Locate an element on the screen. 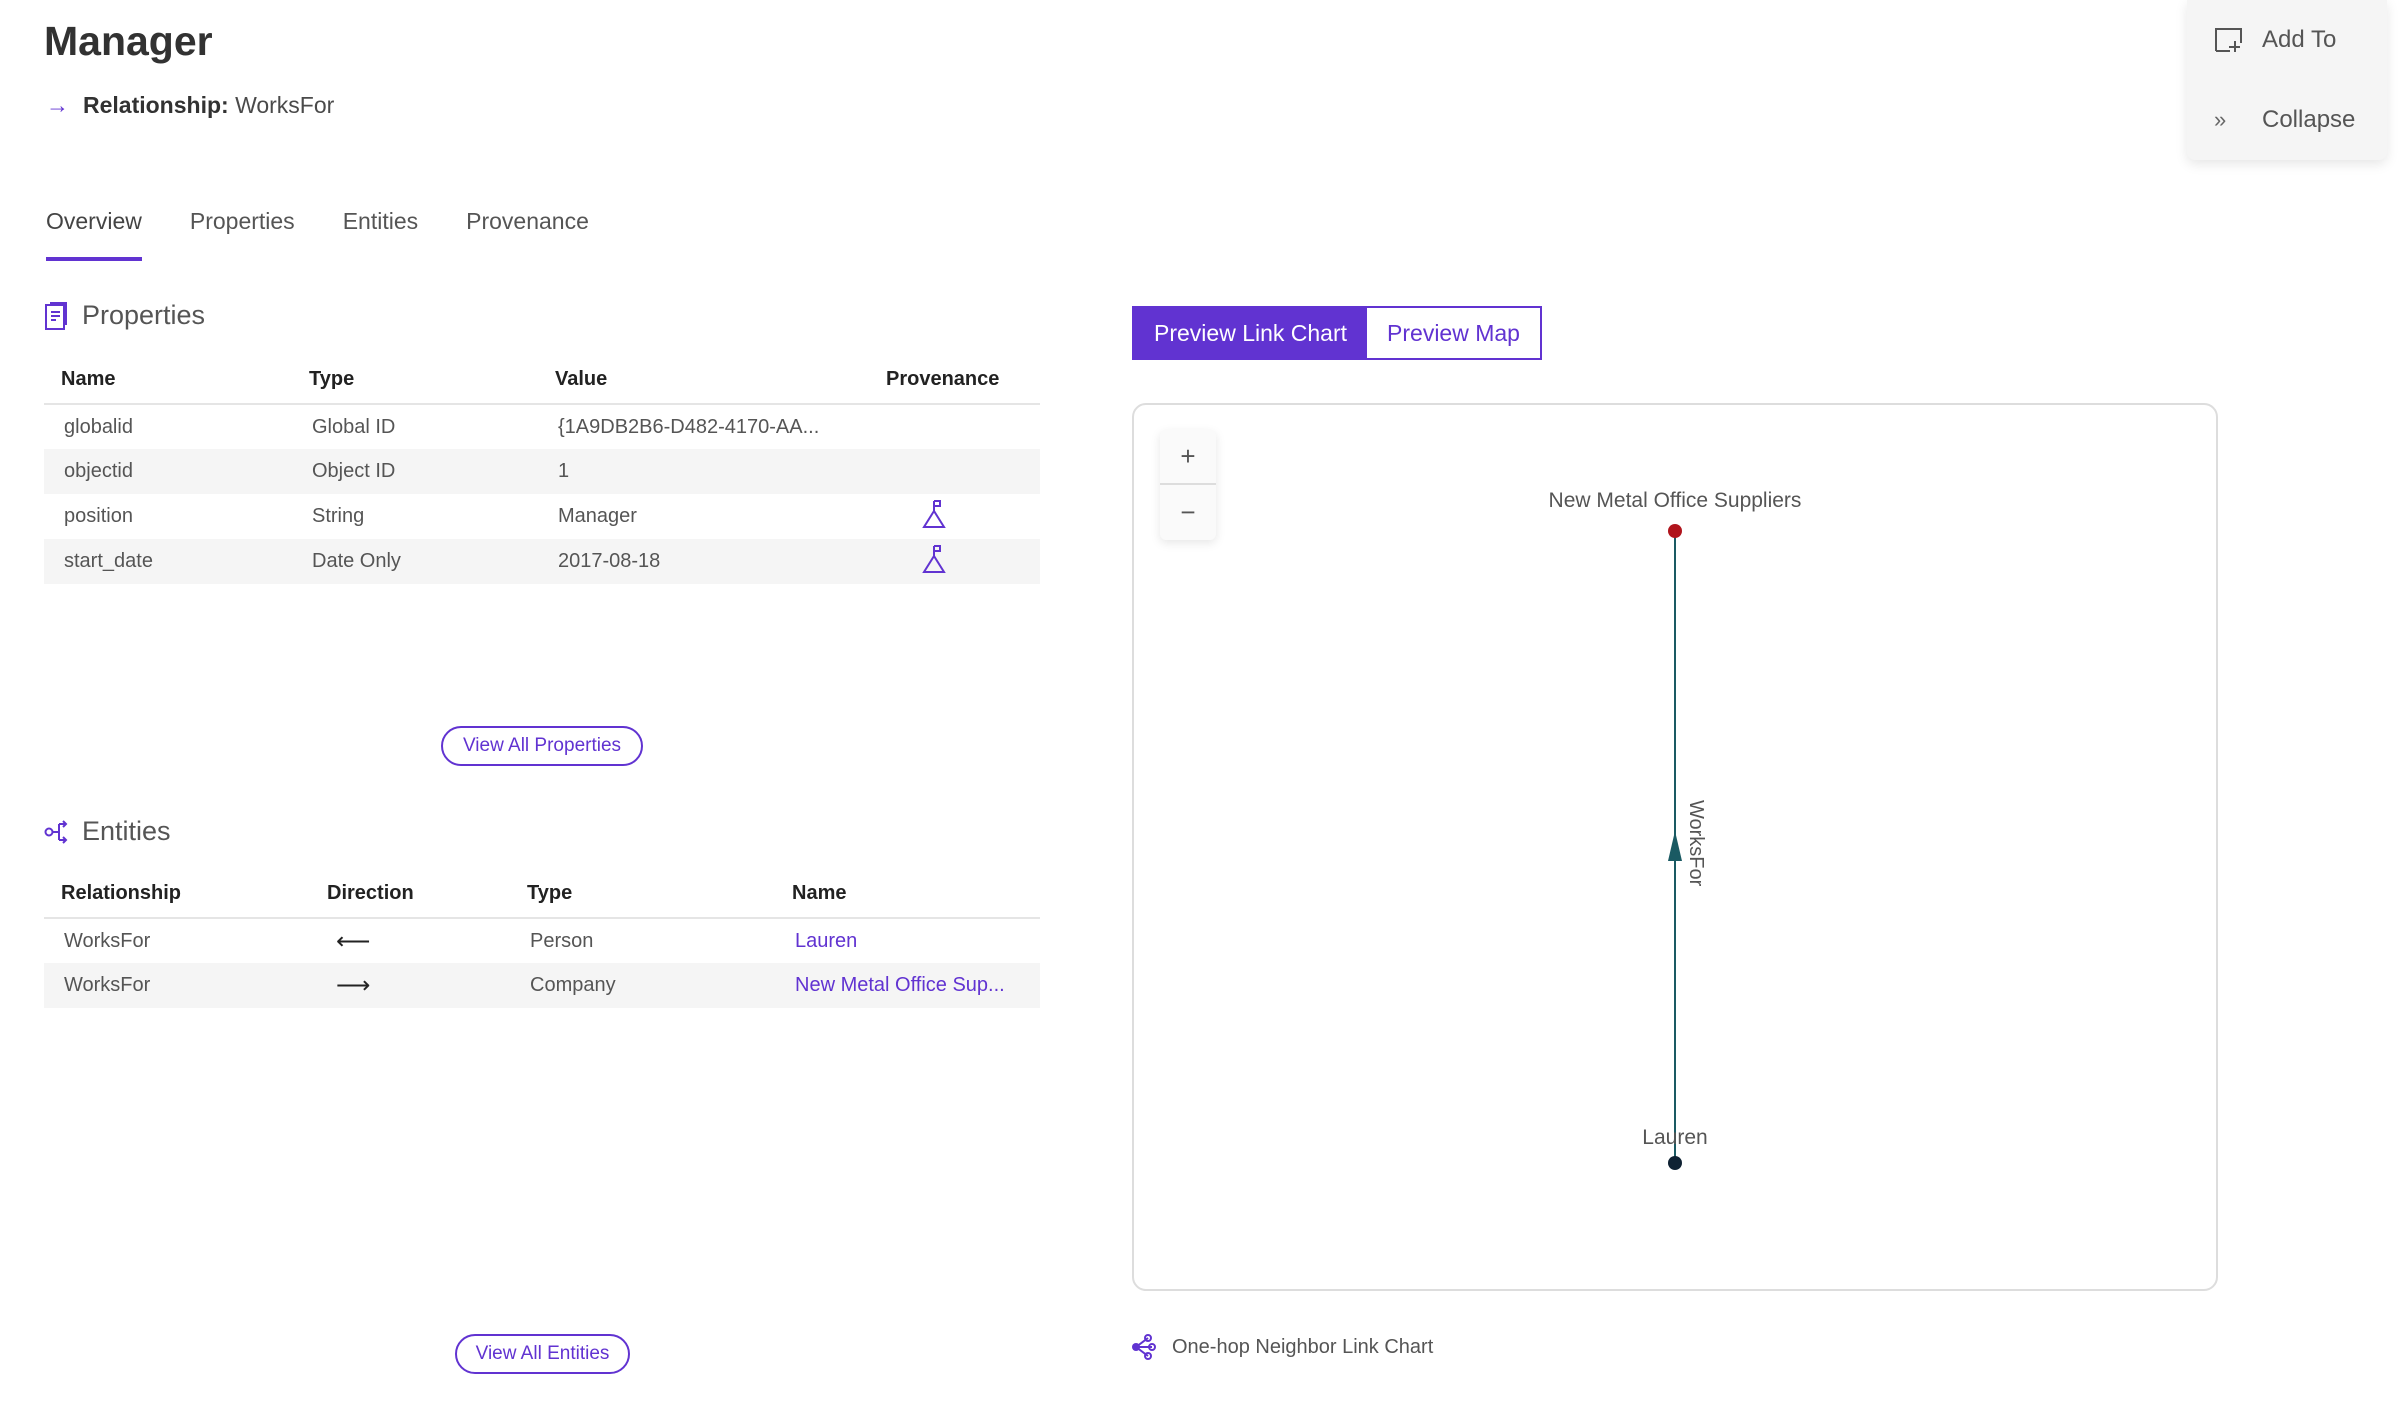 The height and width of the screenshot is (1401, 2400). page-title: Manager is located at coordinates (128, 41).